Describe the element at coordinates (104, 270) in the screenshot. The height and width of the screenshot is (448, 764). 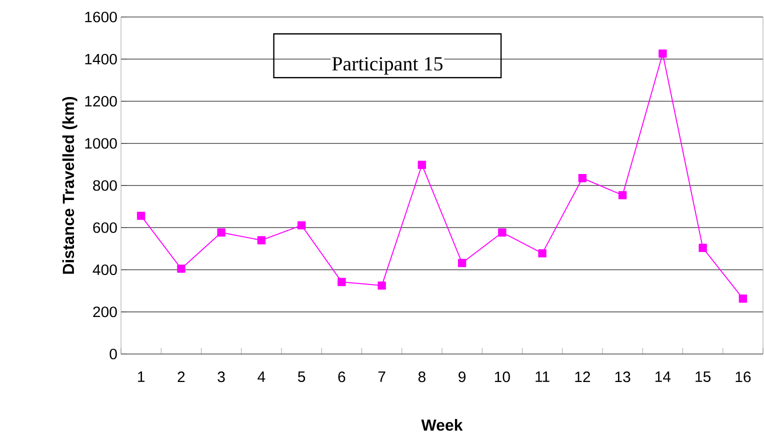
I see `y-tick-label: 400` at that location.